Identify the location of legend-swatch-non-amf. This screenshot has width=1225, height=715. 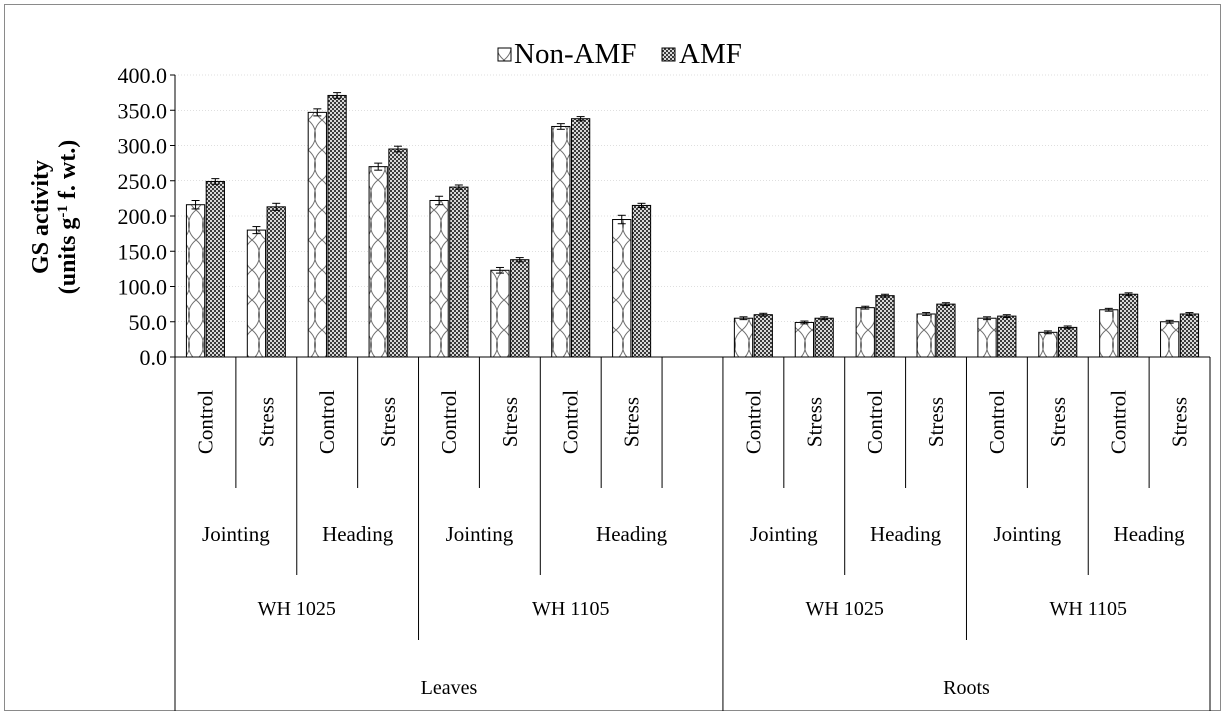
(504, 54).